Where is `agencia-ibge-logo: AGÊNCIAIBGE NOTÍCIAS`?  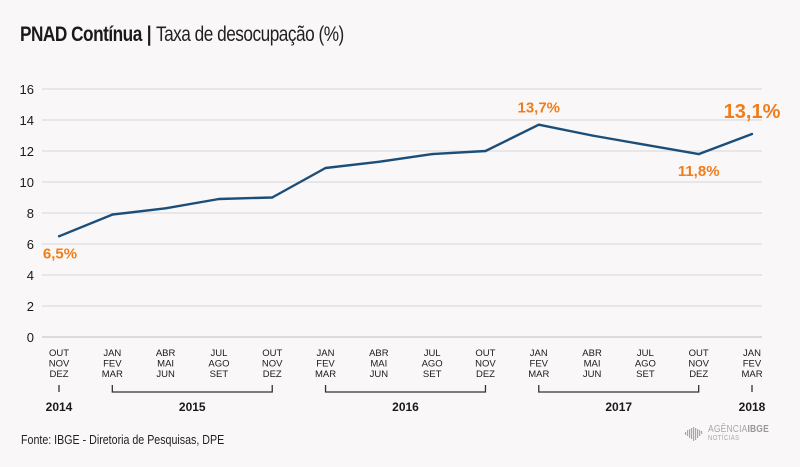 agencia-ibge-logo: AGÊNCIAIBGE NOTÍCIAS is located at coordinates (732, 433).